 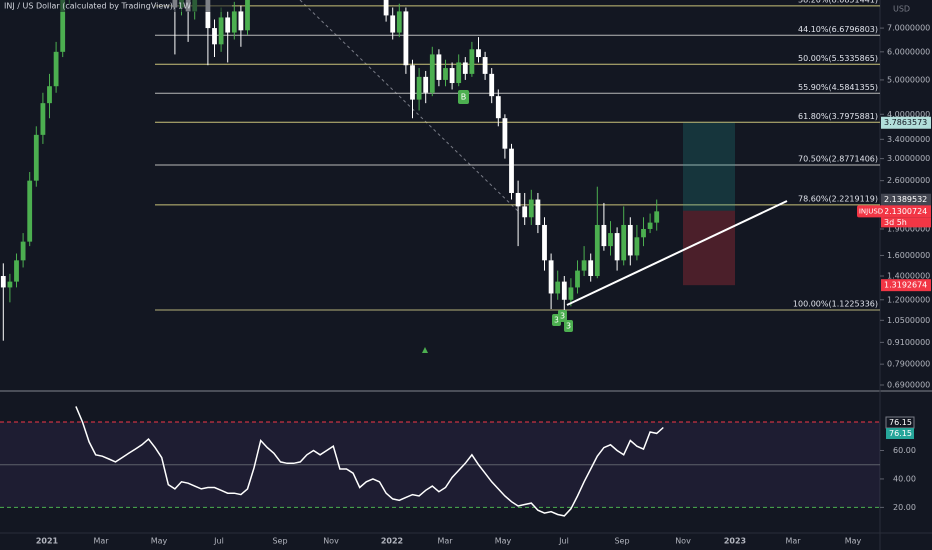 What do you see at coordinates (838, 2) in the screenshot?
I see `fib-label: 38.20%(8.0851441)` at bounding box center [838, 2].